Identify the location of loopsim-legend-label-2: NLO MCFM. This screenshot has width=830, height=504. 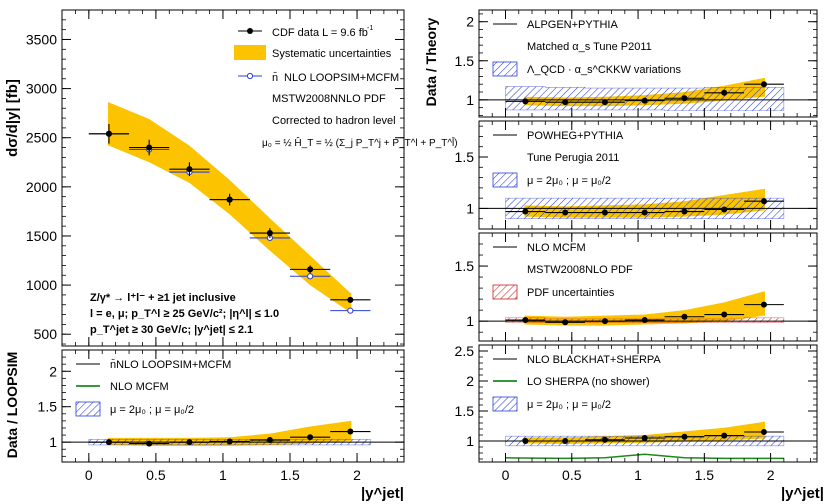
(139, 387).